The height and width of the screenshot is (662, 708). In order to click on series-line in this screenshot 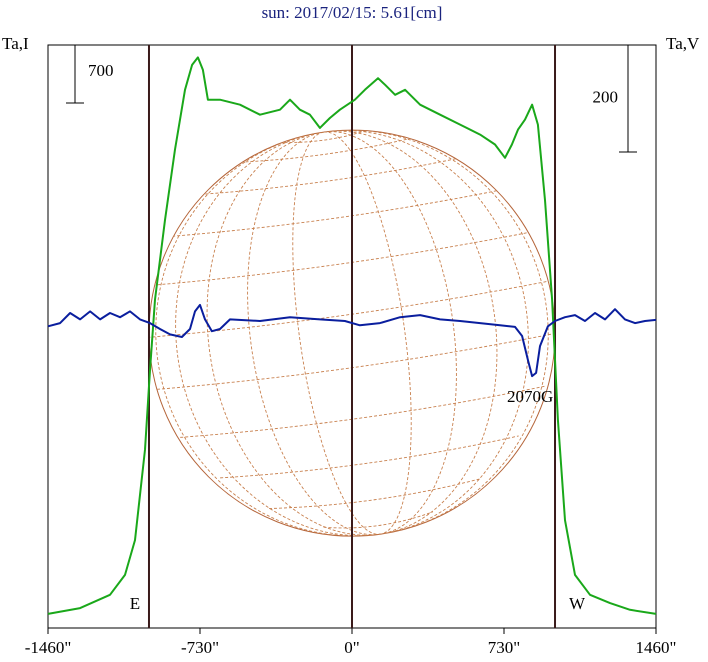, I will do `click(352, 340)`.